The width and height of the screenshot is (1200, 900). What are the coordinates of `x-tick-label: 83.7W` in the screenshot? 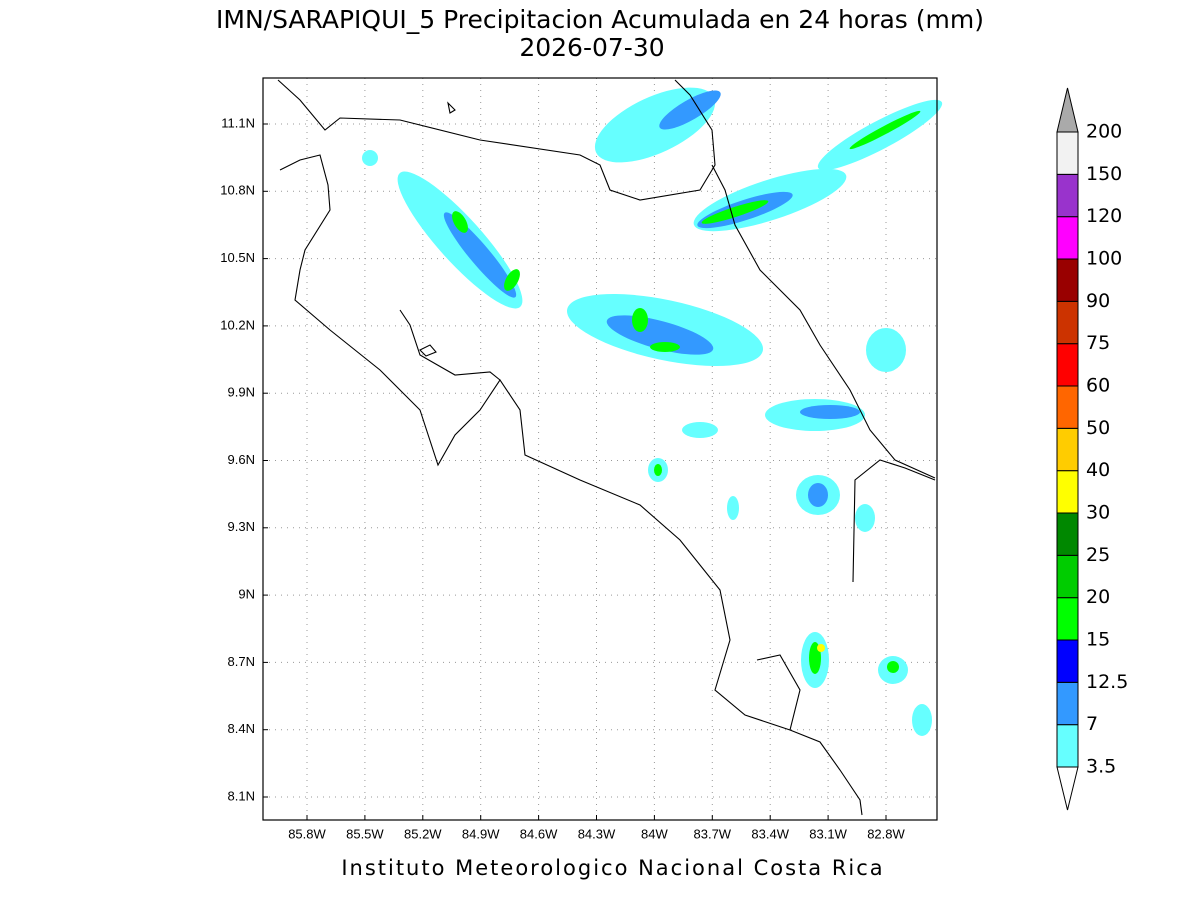 It's located at (713, 833).